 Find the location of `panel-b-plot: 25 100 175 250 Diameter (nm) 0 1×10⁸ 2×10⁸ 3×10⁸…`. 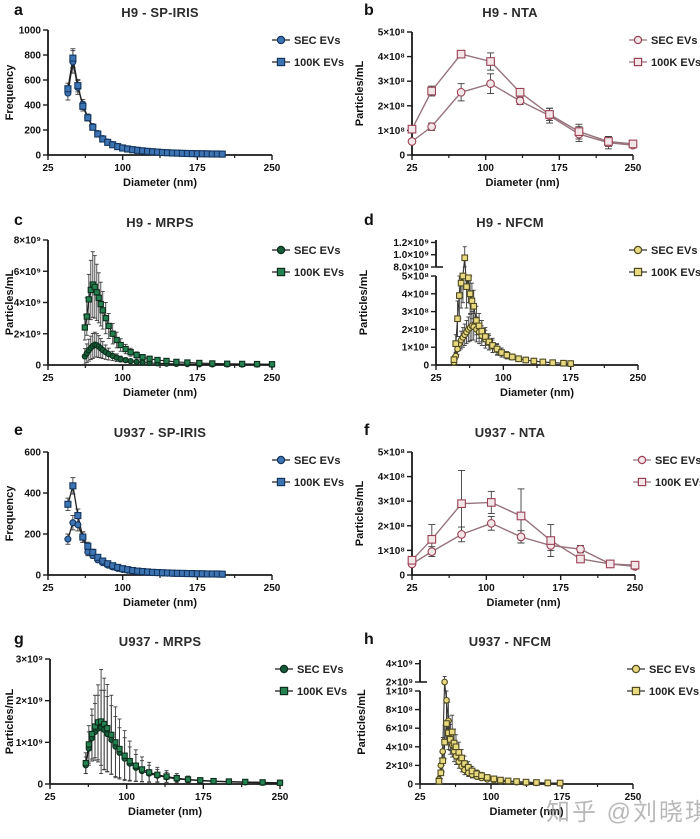

panel-b-plot: 25 100 175 250 Diameter (nm) 0 1×10⁸ 2×10⁸ 3×10⁸… is located at coordinates (527, 109).